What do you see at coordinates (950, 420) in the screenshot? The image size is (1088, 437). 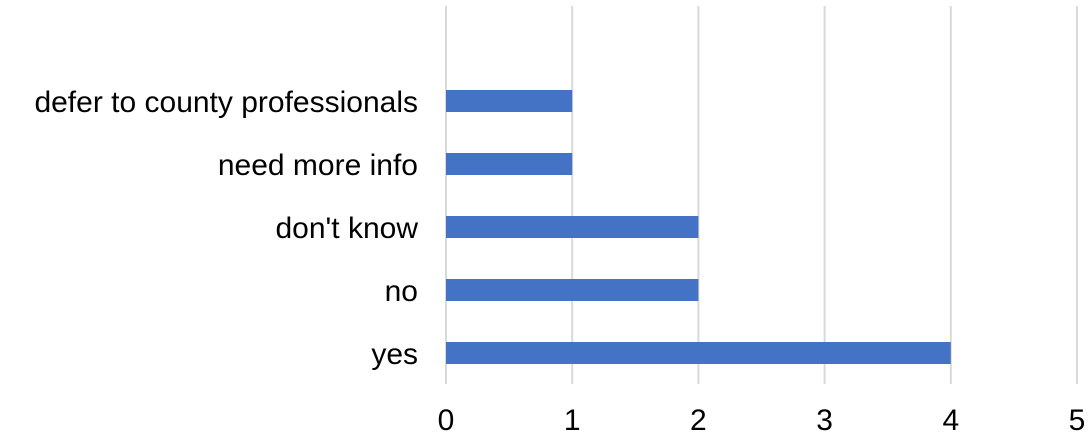 I see `x-tick-label-4: 4` at bounding box center [950, 420].